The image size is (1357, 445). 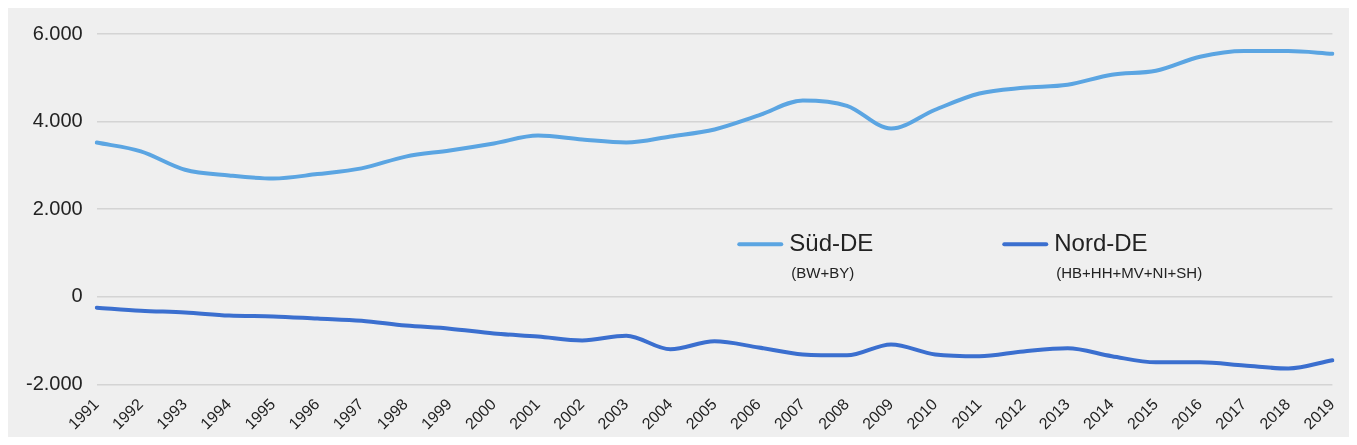 I want to click on y-tick-label: 4.000, so click(x=57, y=120).